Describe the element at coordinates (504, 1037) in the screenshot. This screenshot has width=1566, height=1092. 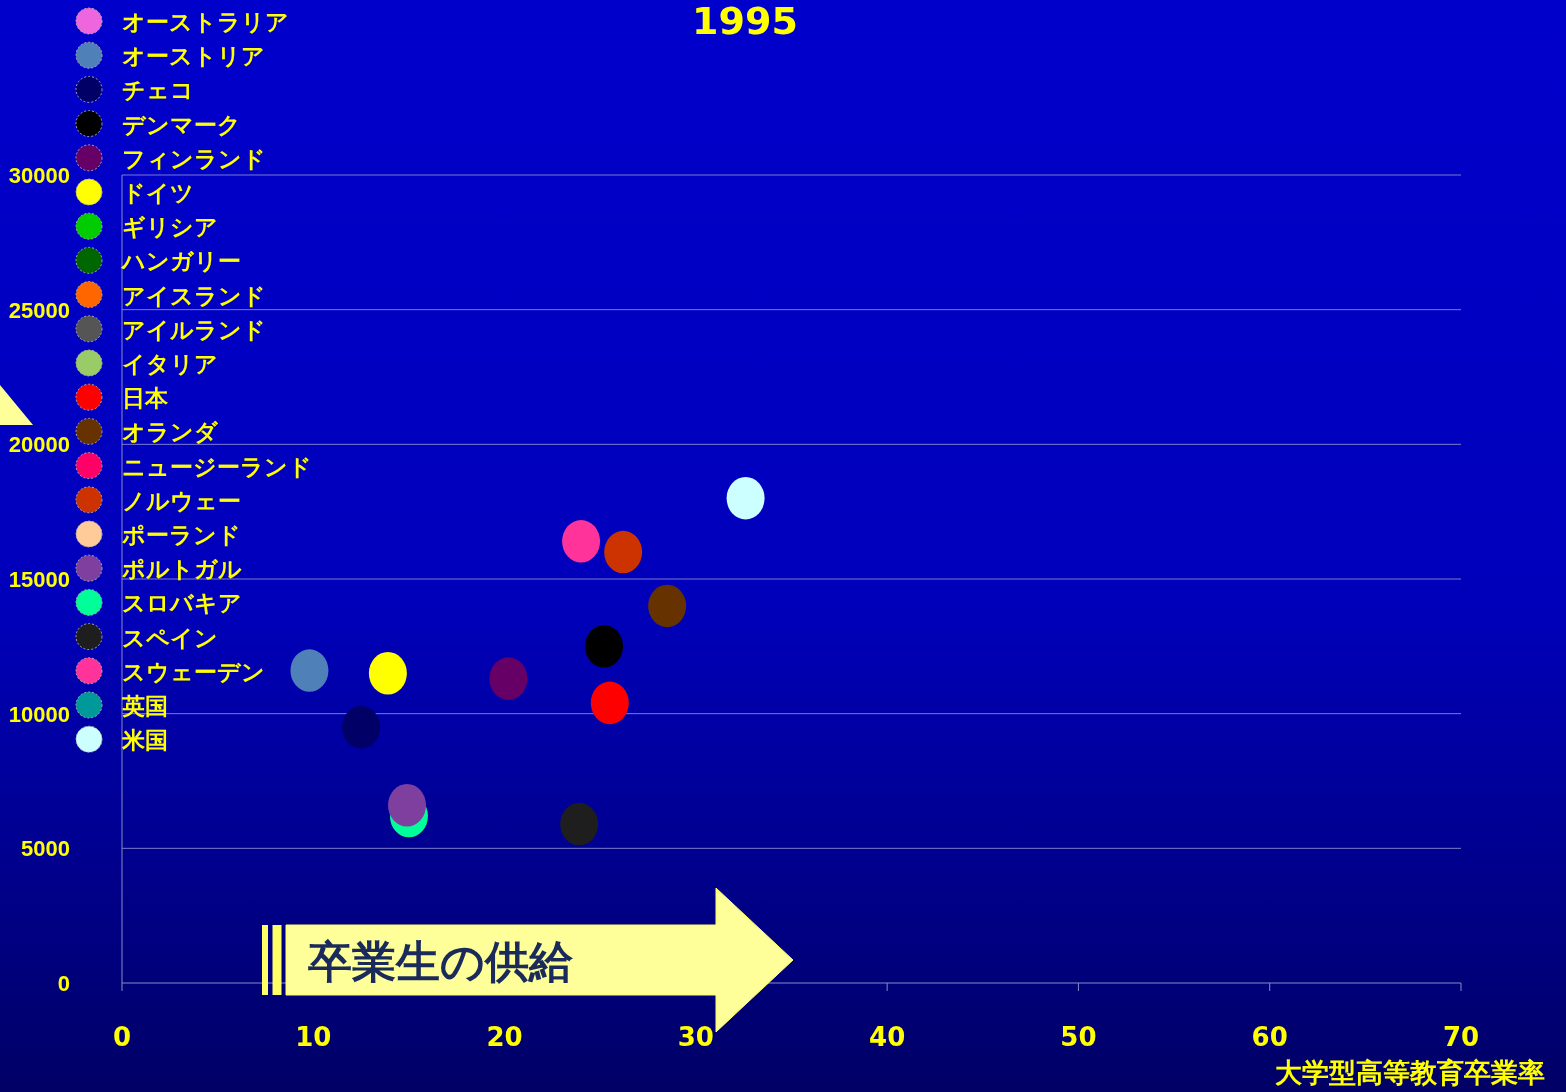
I see `x-tick-label: 20` at that location.